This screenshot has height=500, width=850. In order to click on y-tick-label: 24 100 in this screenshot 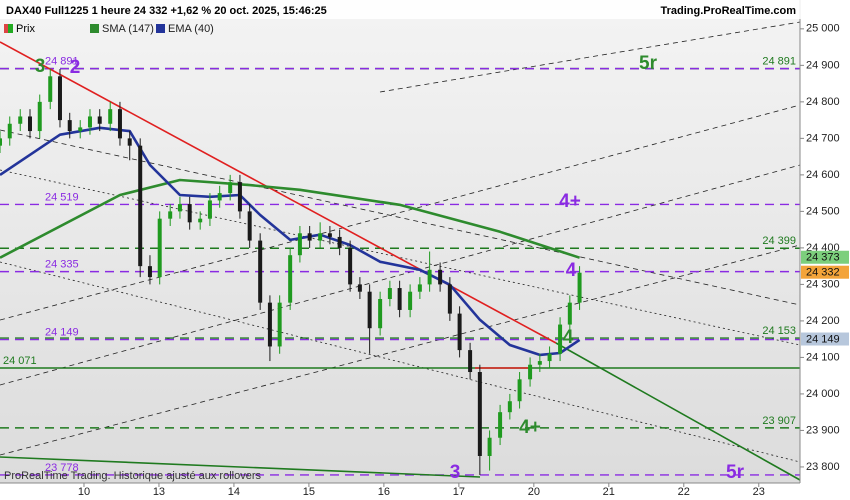, I will do `click(823, 357)`.